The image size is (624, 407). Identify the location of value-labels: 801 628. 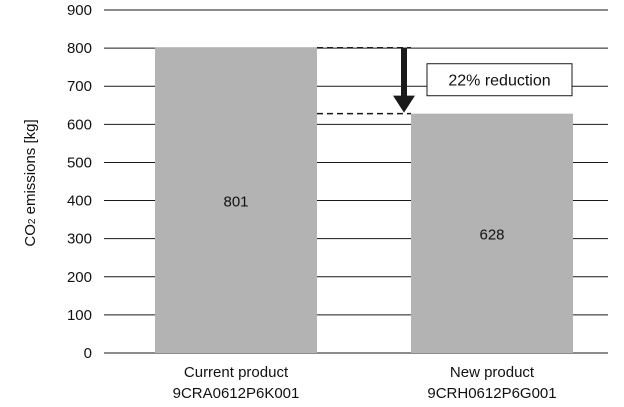
(363, 218).